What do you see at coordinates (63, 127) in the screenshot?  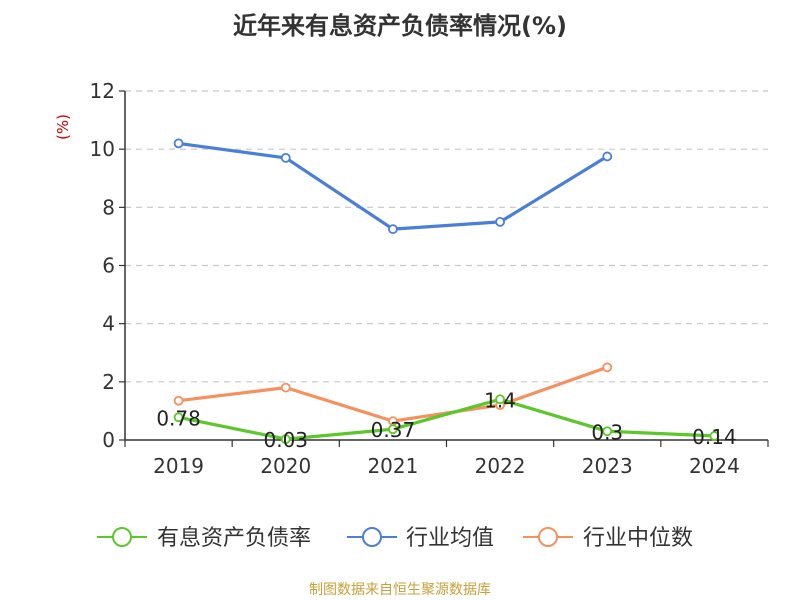 I see `y-unit-label: (%)` at bounding box center [63, 127].